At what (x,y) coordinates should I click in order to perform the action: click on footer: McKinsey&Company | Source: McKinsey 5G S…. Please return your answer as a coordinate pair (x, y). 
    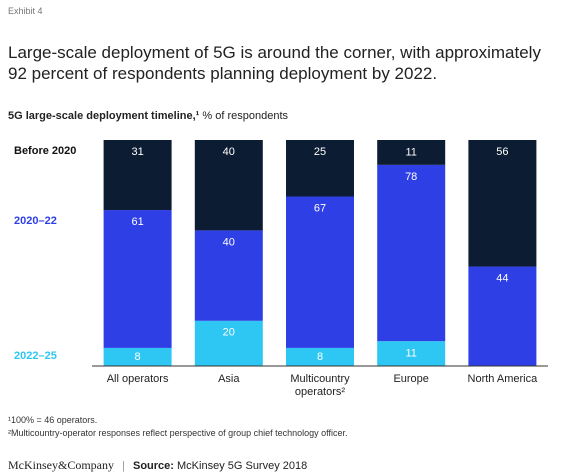
    Looking at the image, I should click on (158, 465).